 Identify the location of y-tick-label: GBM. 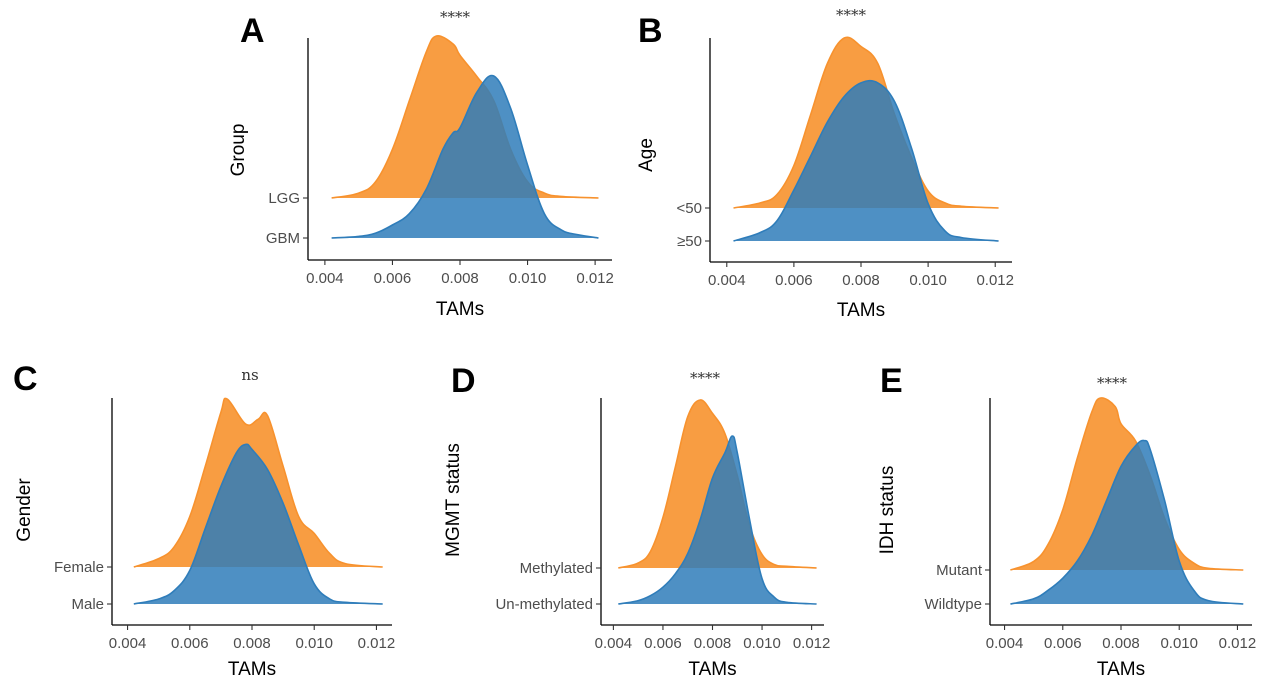
(283, 238).